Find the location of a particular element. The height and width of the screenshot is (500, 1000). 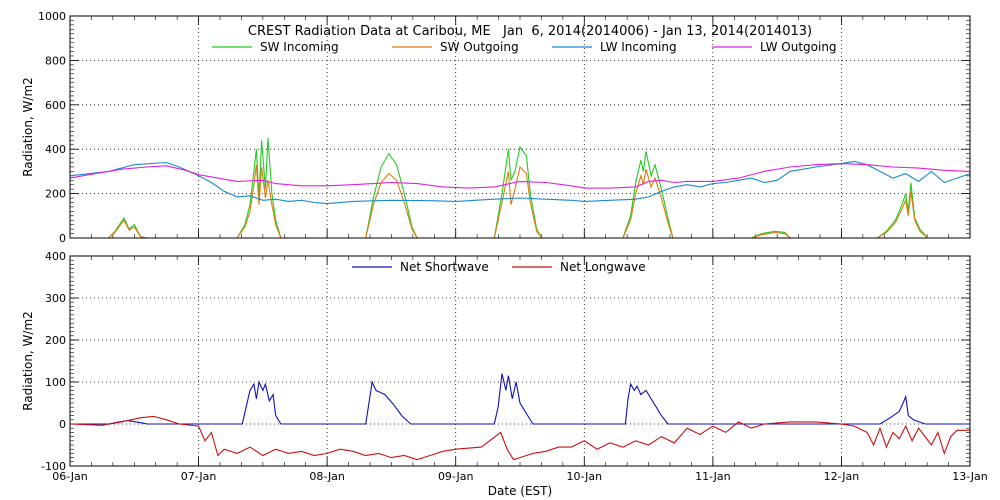

y-tick-label: 300 is located at coordinates (55, 298).